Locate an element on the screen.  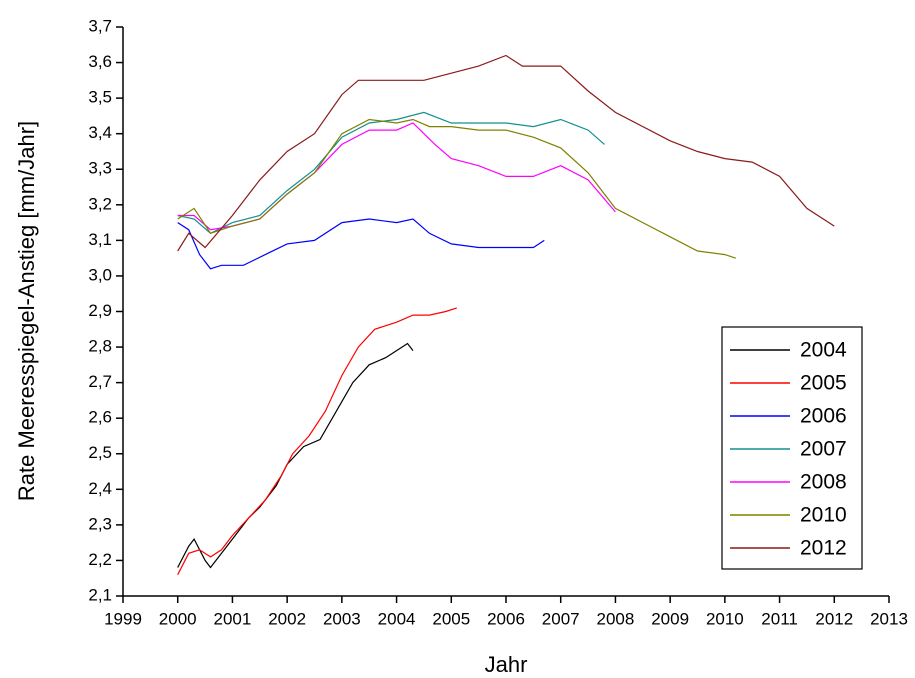
legend-entry: 2006 is located at coordinates (823, 416).